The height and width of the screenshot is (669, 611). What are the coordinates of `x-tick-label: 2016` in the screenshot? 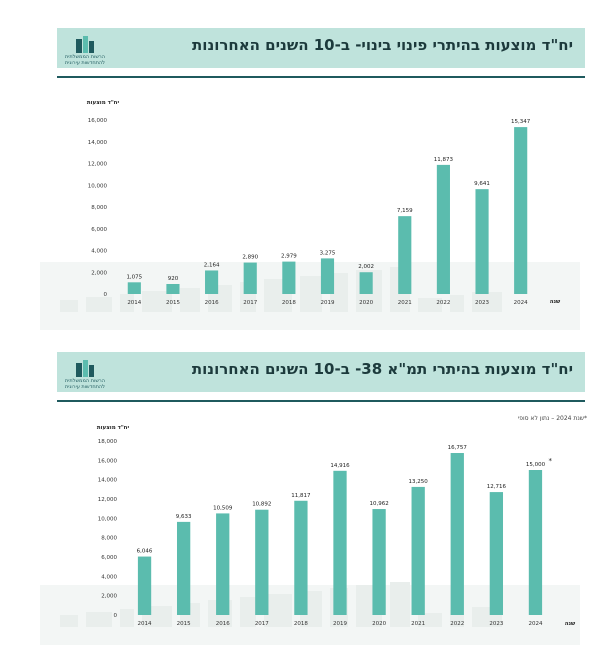 It's located at (223, 624).